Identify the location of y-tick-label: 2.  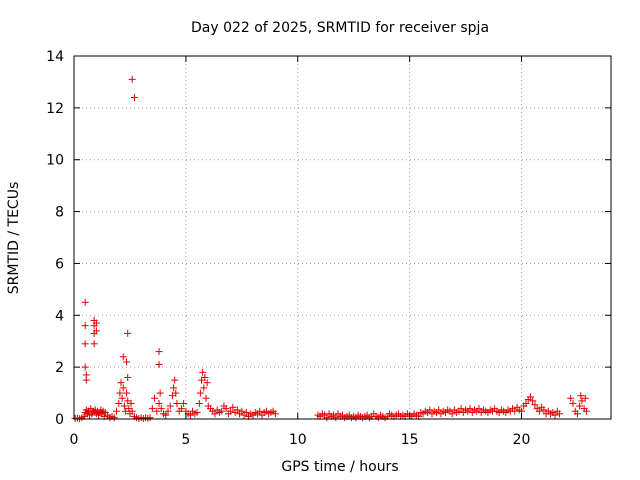
(59, 368).